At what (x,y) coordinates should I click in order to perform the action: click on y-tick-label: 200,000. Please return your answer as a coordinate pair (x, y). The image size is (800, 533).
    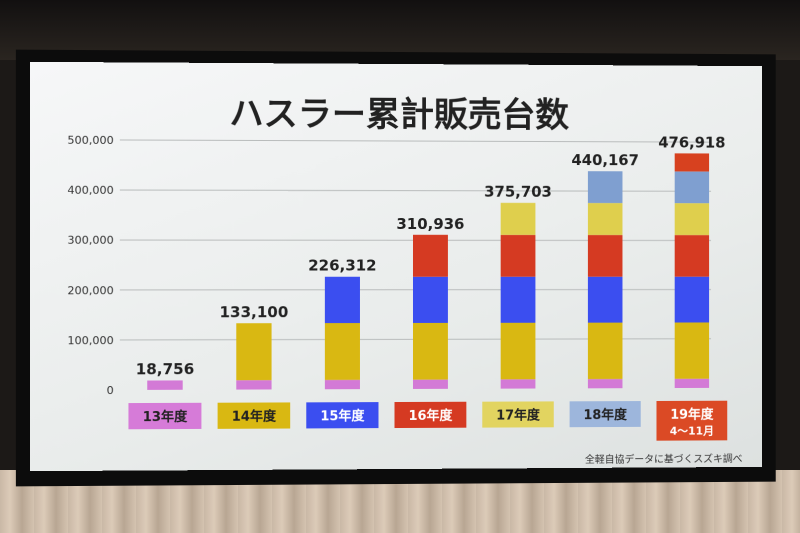
    Looking at the image, I should click on (90, 290).